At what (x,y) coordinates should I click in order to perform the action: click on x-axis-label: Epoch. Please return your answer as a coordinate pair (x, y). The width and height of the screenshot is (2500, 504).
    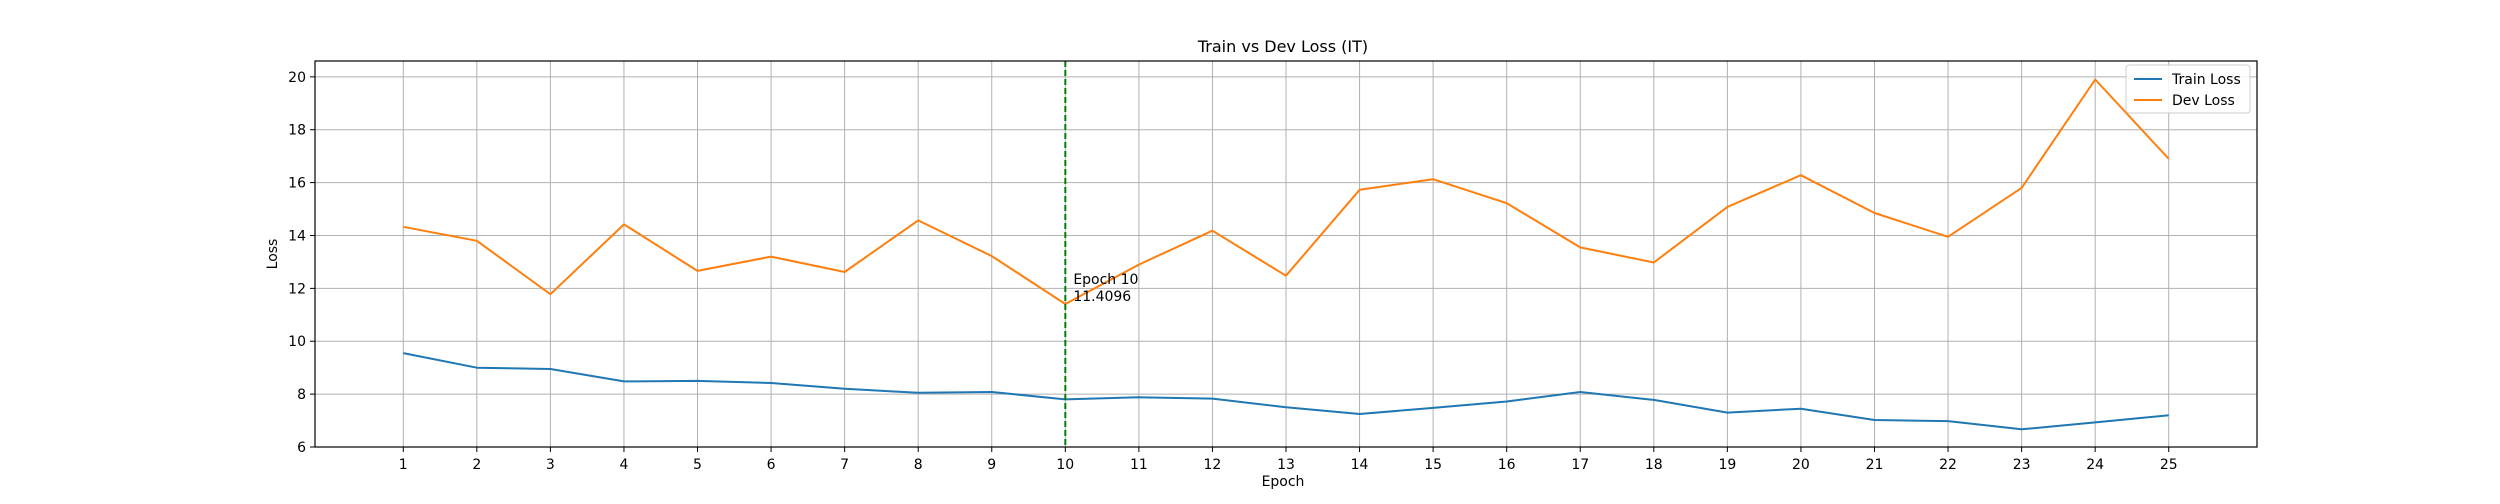
    Looking at the image, I should click on (1283, 482).